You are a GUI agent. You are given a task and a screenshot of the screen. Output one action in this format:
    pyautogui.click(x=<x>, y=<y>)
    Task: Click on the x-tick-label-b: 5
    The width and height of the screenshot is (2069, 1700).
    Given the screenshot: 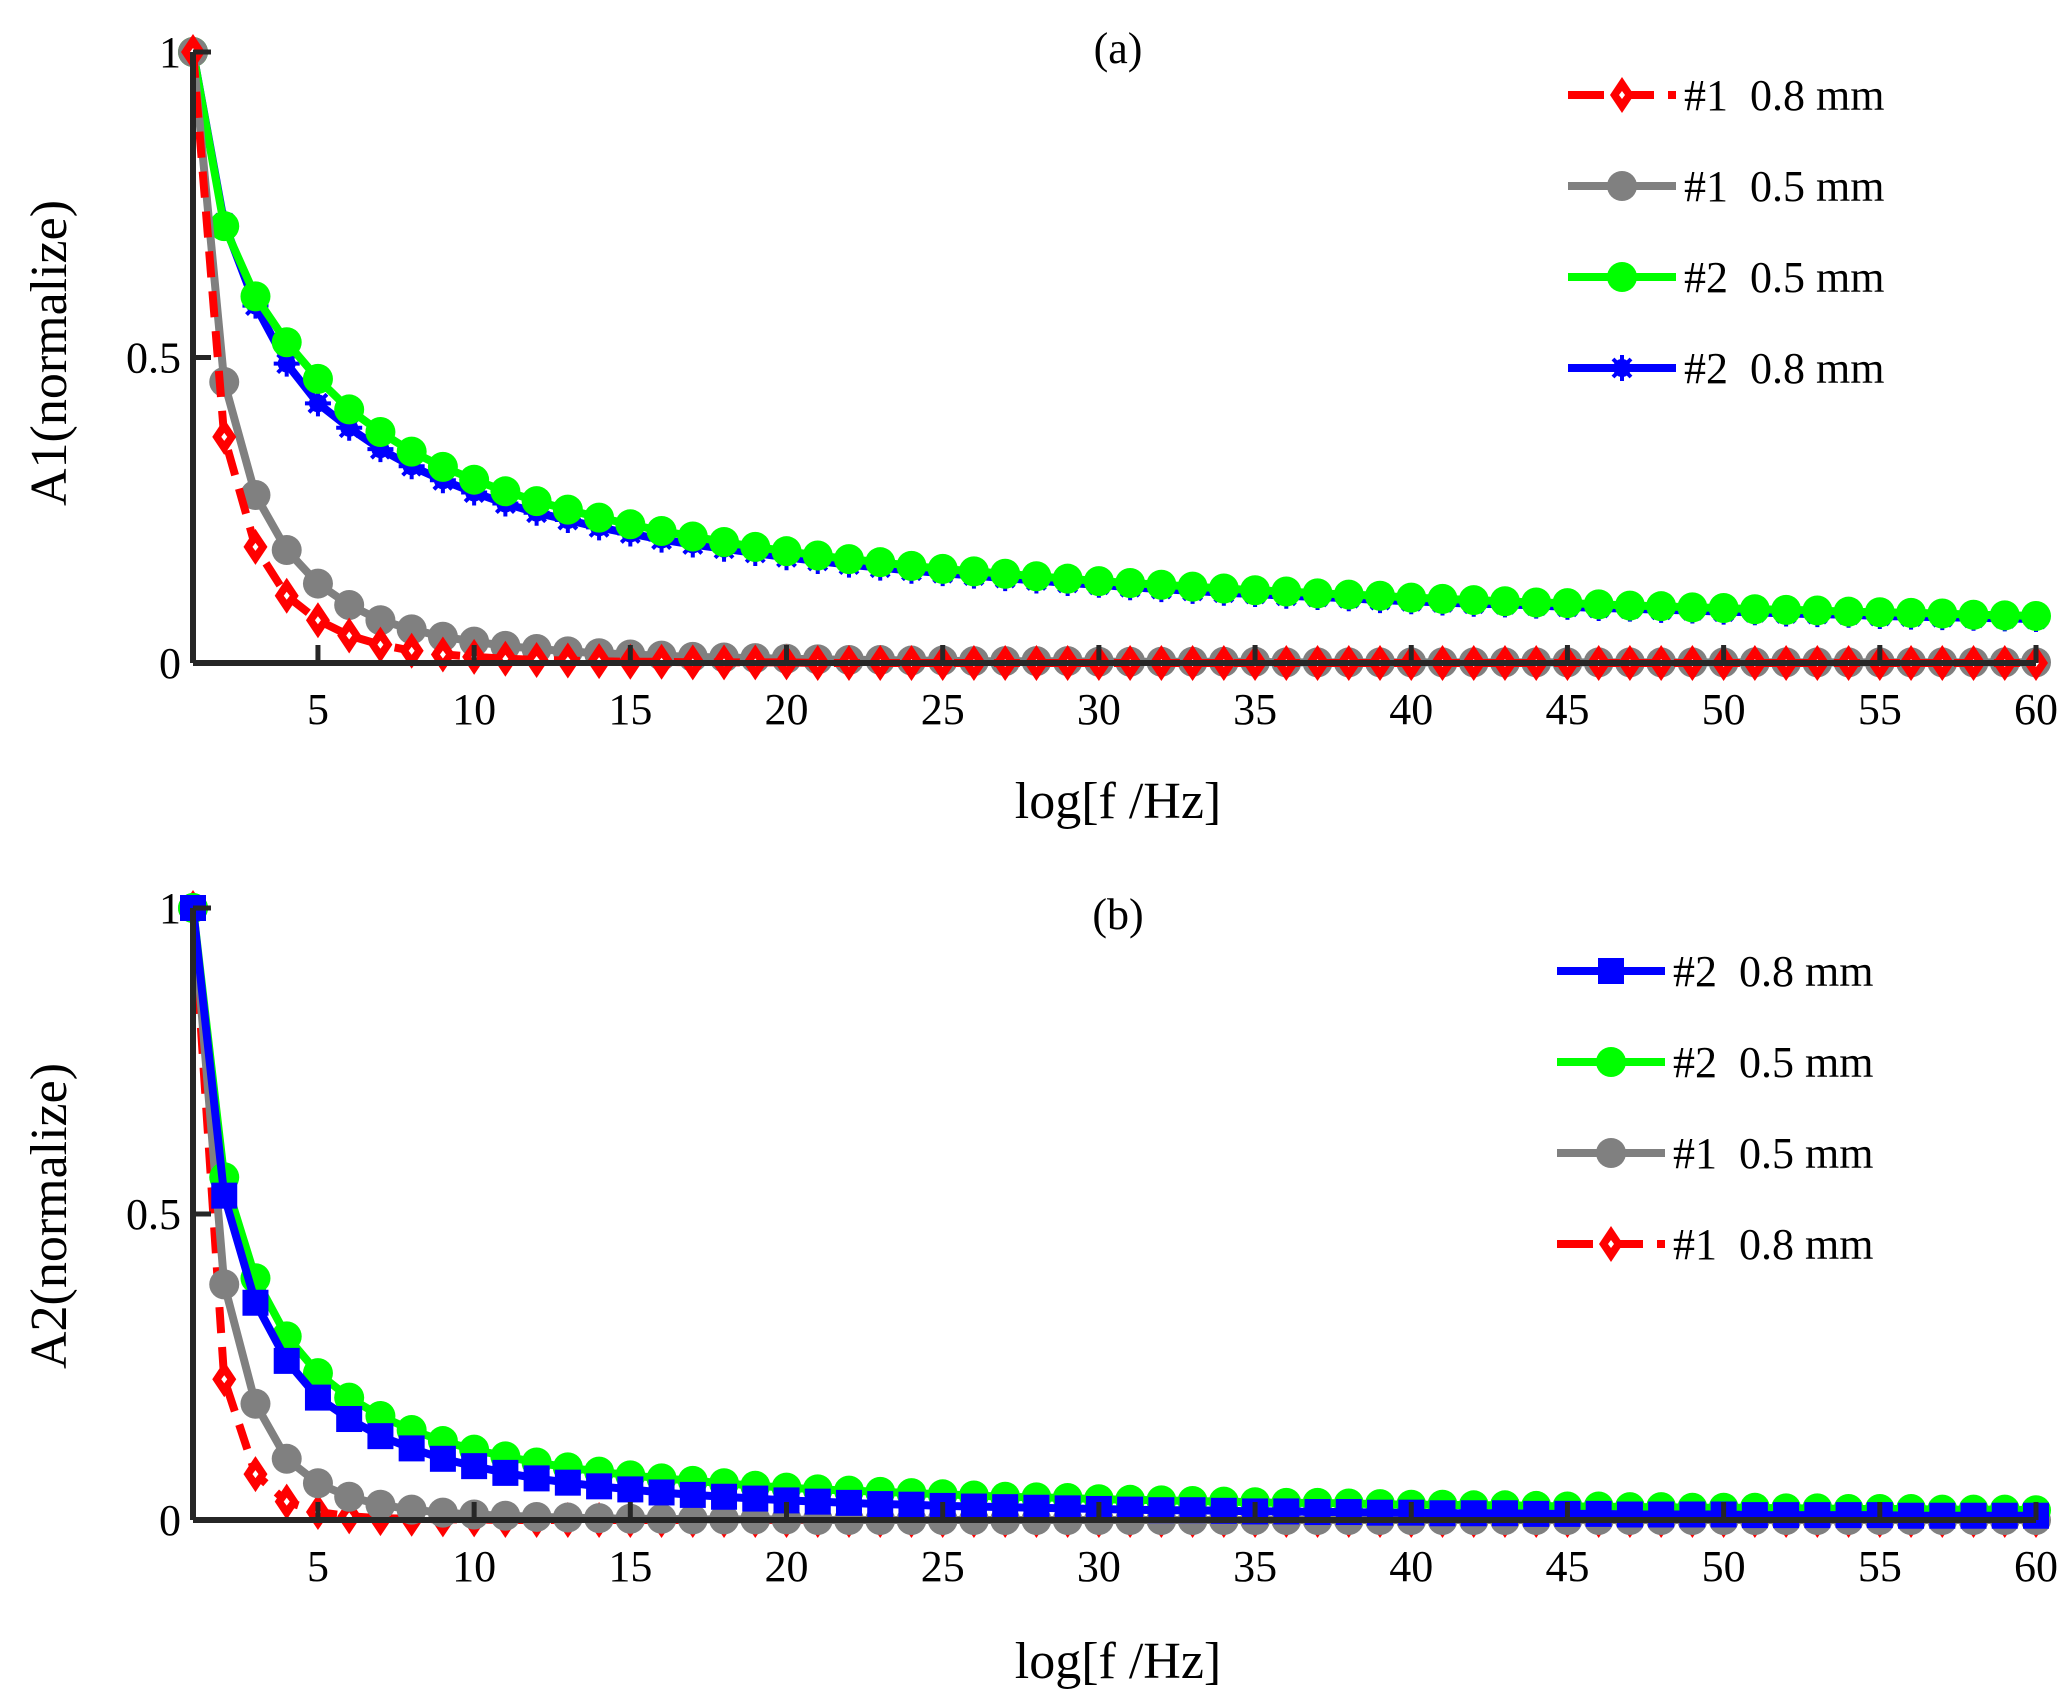 What is the action you would take?
    pyautogui.click(x=318, y=1566)
    